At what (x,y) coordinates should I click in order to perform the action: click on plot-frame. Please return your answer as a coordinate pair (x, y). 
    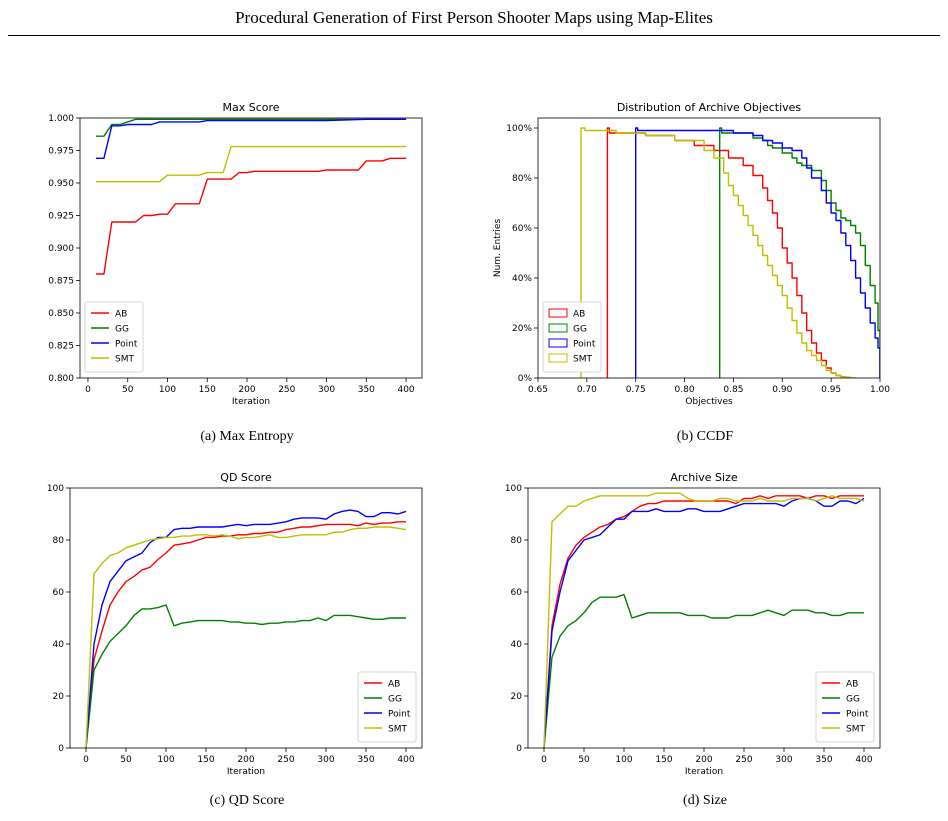
    Looking at the image, I should click on (709, 248).